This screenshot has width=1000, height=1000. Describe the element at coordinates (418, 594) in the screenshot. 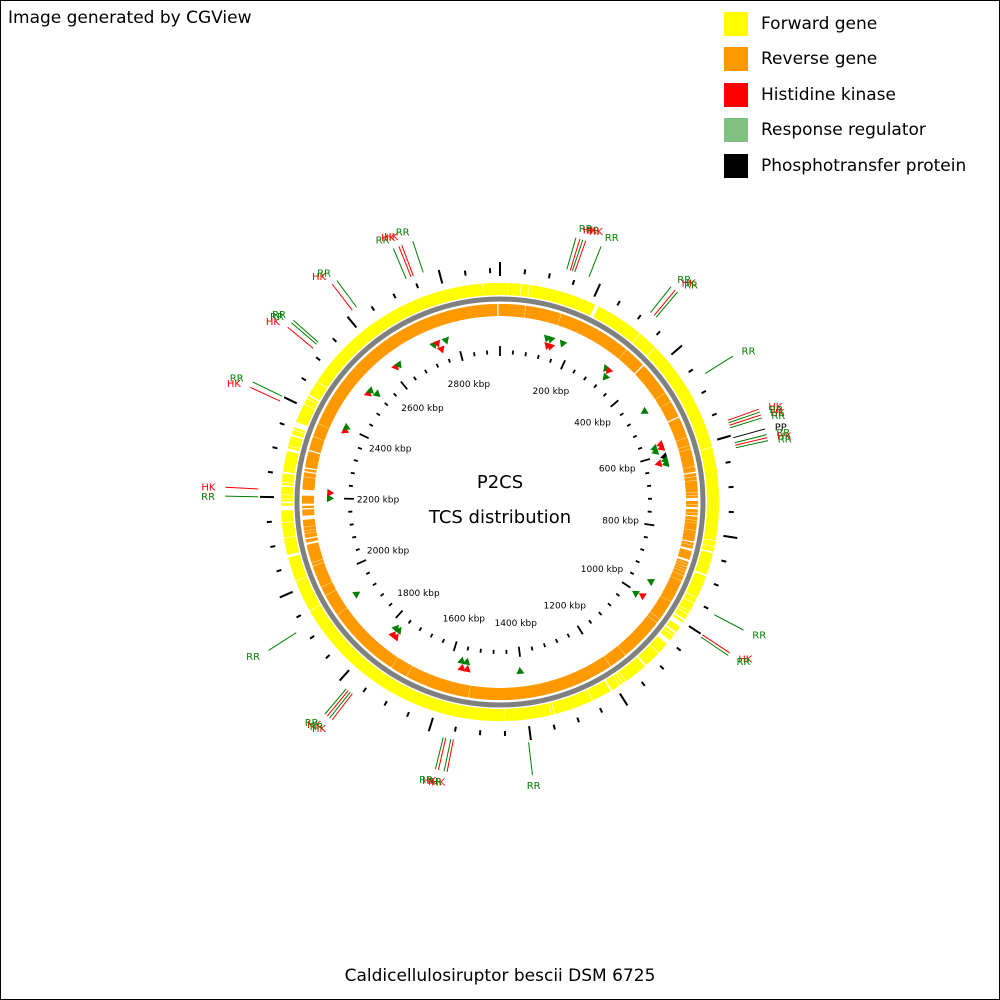

I see `tick-label: 1800 kbp` at that location.